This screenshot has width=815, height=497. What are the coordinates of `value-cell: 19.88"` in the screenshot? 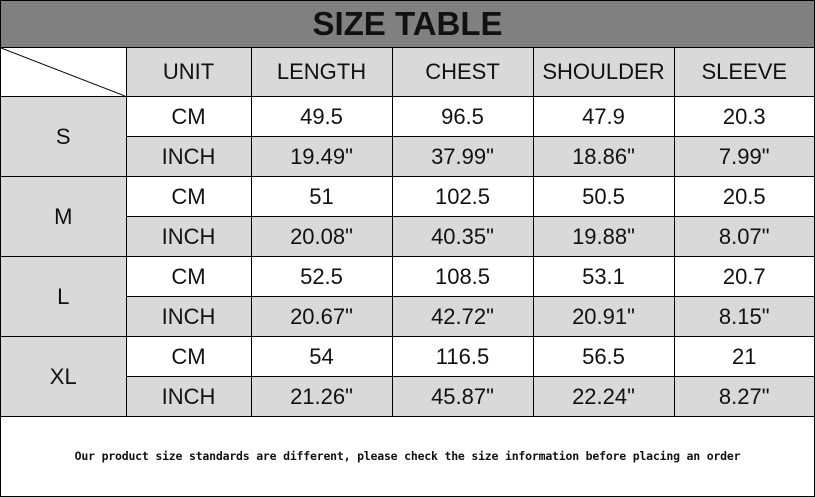 It's located at (603, 236).